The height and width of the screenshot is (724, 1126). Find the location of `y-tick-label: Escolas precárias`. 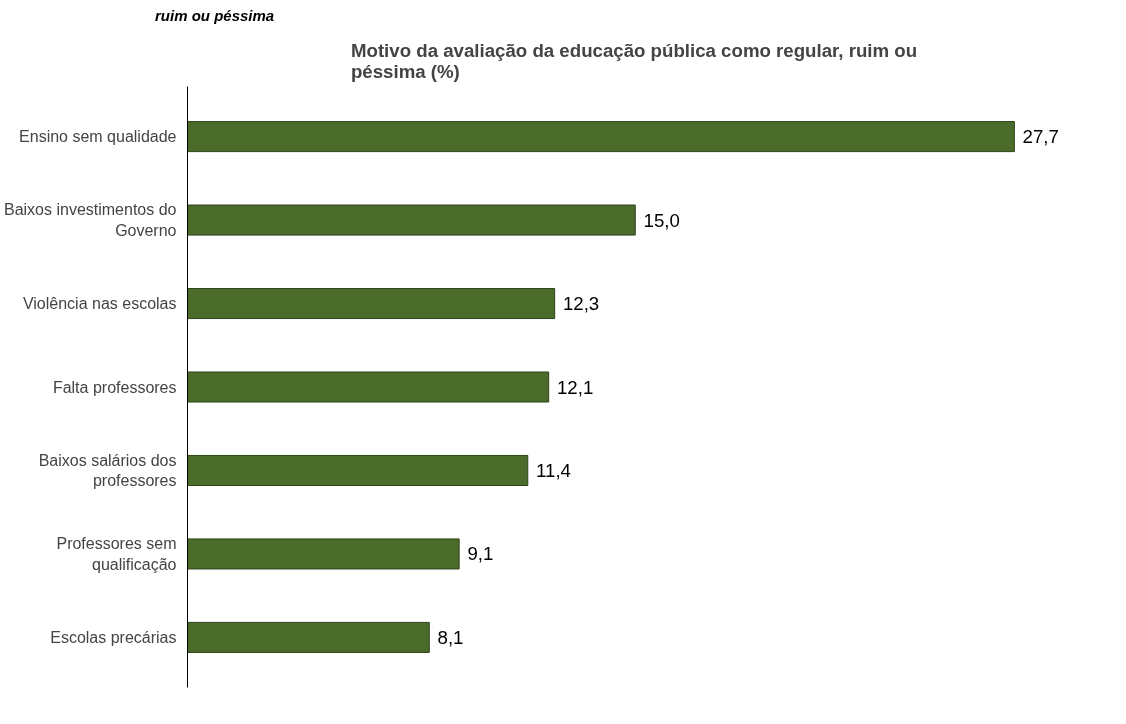

y-tick-label: Escolas precárias is located at coordinates (113, 637).